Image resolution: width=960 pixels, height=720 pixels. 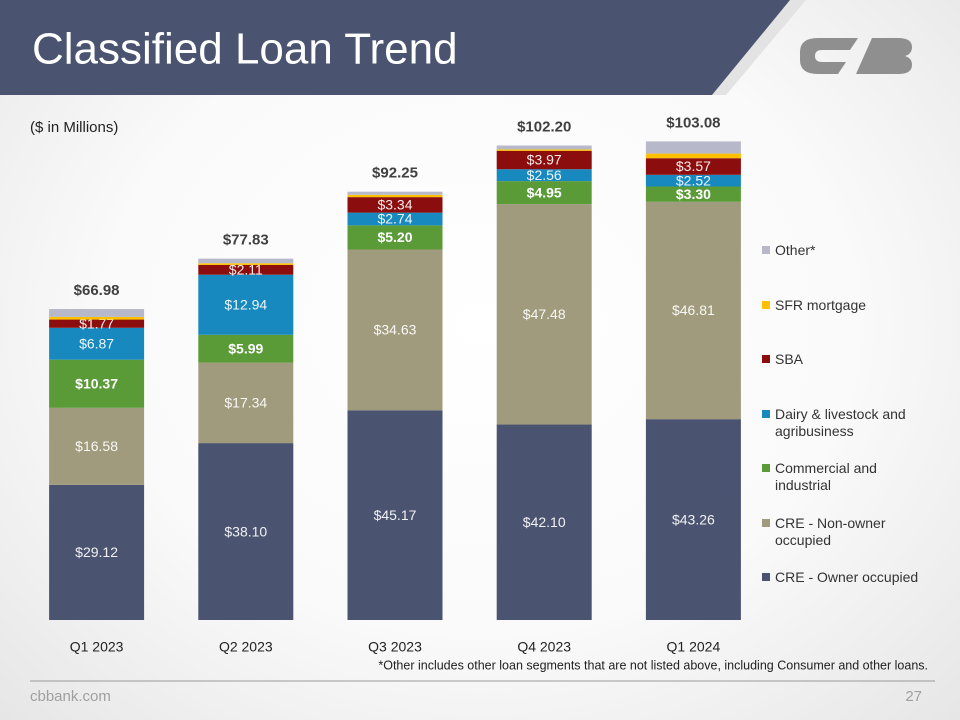 I want to click on data-label: $4.95, so click(x=544, y=192).